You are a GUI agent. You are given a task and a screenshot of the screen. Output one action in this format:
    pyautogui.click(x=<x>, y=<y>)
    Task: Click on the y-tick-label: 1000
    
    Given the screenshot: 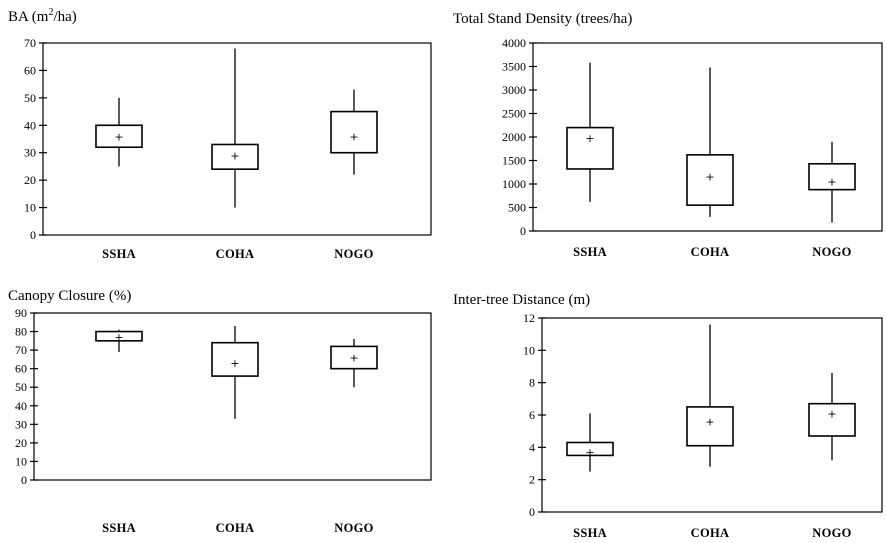 What is the action you would take?
    pyautogui.click(x=514, y=184)
    